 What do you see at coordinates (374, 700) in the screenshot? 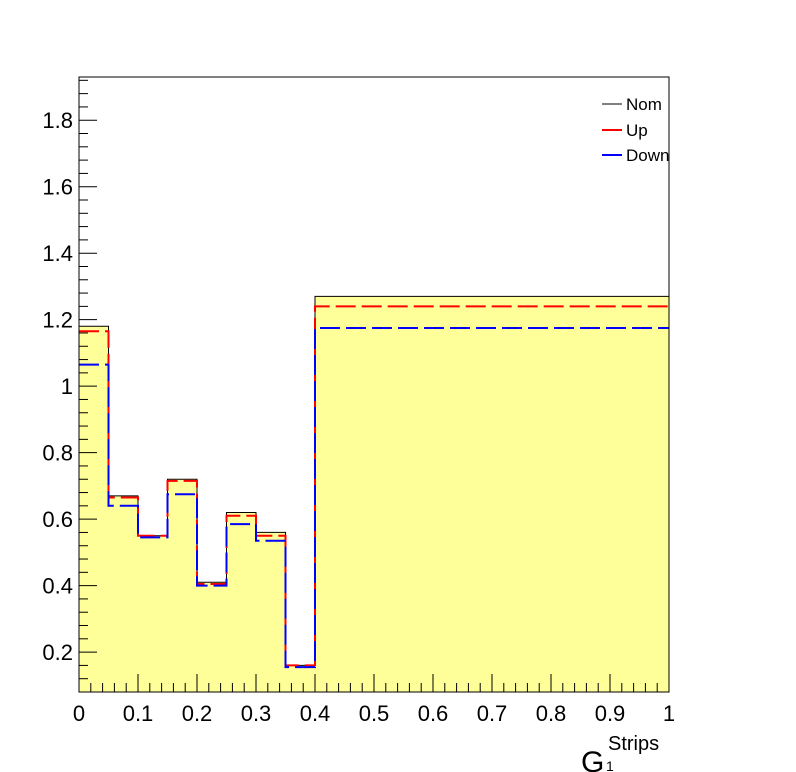
I see `x-axis: 0 0.1 0.2 0.3 0.4 0.5 0.6 0.7 0.8 0.9 1` at bounding box center [374, 700].